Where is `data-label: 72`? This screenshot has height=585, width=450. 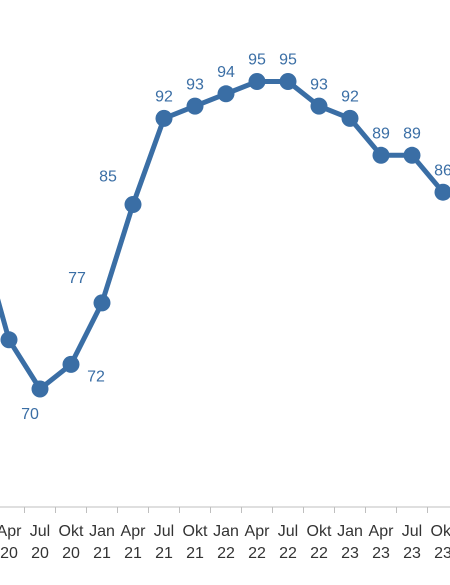 data-label: 72 is located at coordinates (96, 377).